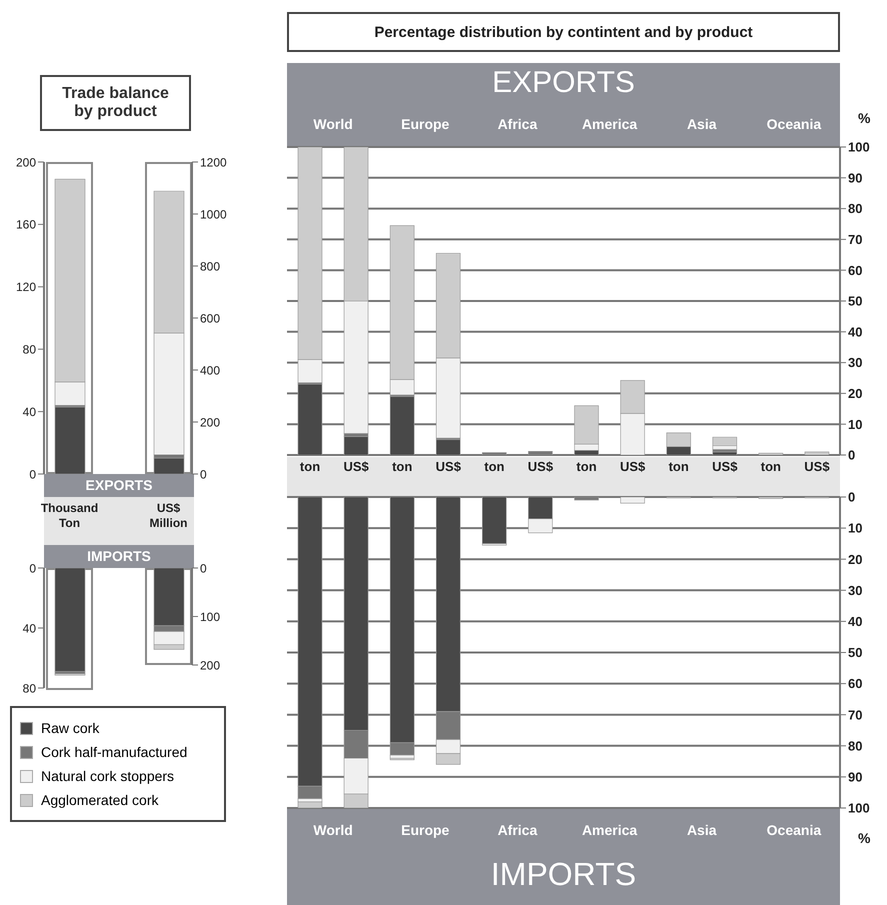  What do you see at coordinates (26, 287) in the screenshot?
I see `y-tick-label: 120` at bounding box center [26, 287].